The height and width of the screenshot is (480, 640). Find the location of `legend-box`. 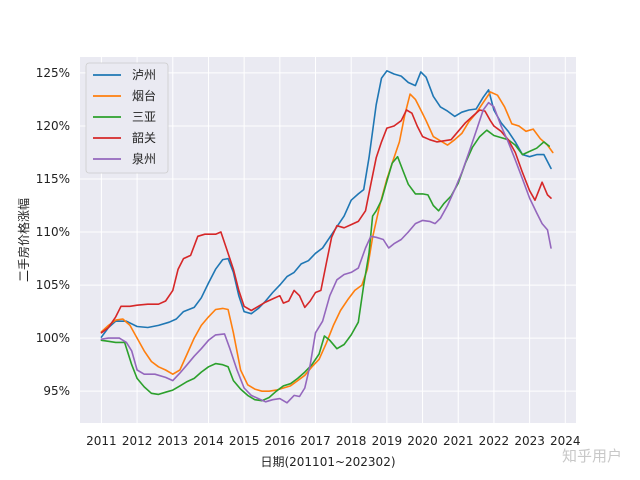

legend-box is located at coordinates (127, 118).